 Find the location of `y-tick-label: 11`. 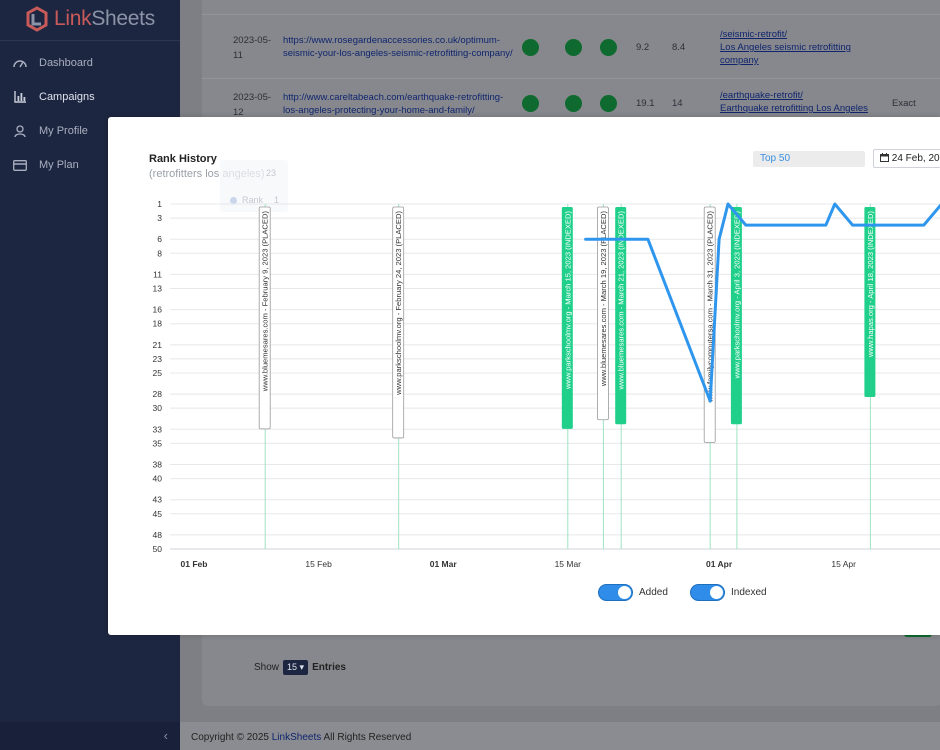

y-tick-label: 11 is located at coordinates (157, 274).